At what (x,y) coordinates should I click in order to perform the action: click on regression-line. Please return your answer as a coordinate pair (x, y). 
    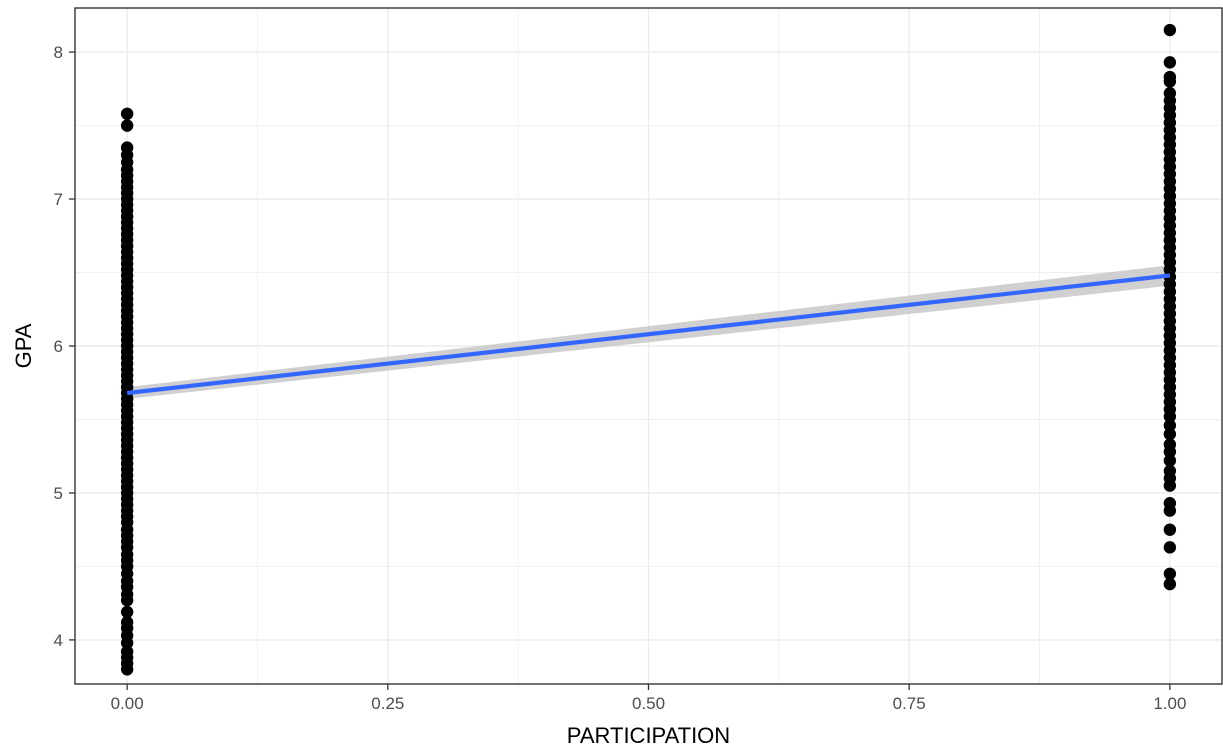
    Looking at the image, I should click on (648, 334).